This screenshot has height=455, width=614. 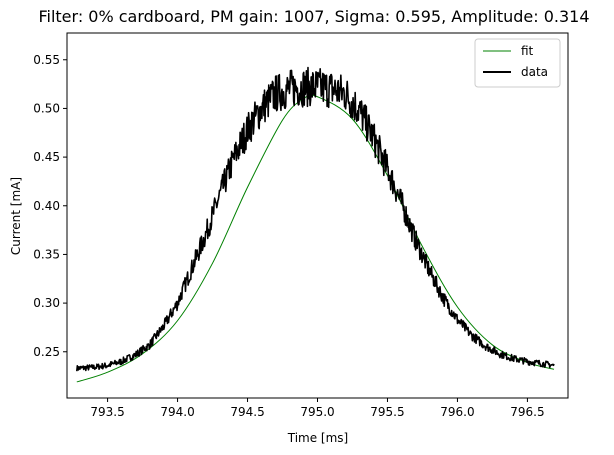 I want to click on legend-box, so click(x=517, y=63).